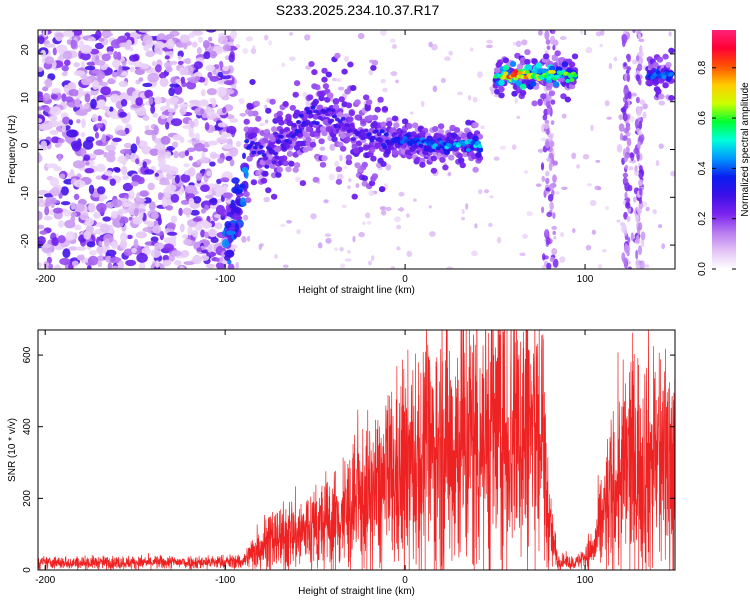  Describe the element at coordinates (356, 591) in the screenshot. I see `x-axis-label: Height of straight line (km)` at that location.